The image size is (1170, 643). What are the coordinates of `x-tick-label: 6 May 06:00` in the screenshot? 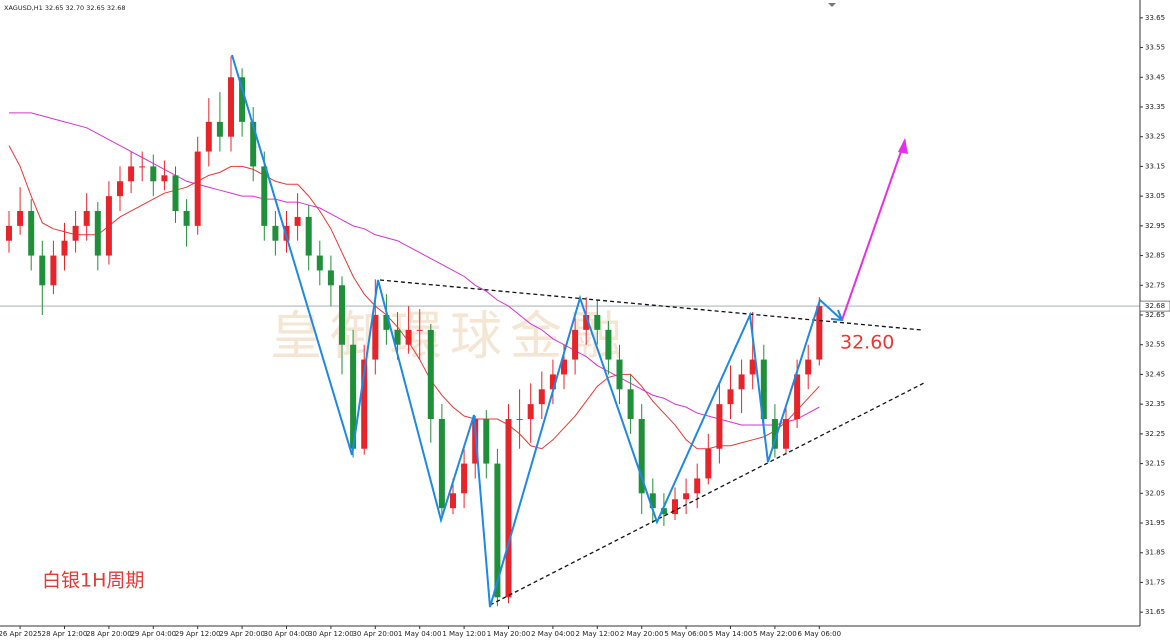 It's located at (820, 634).